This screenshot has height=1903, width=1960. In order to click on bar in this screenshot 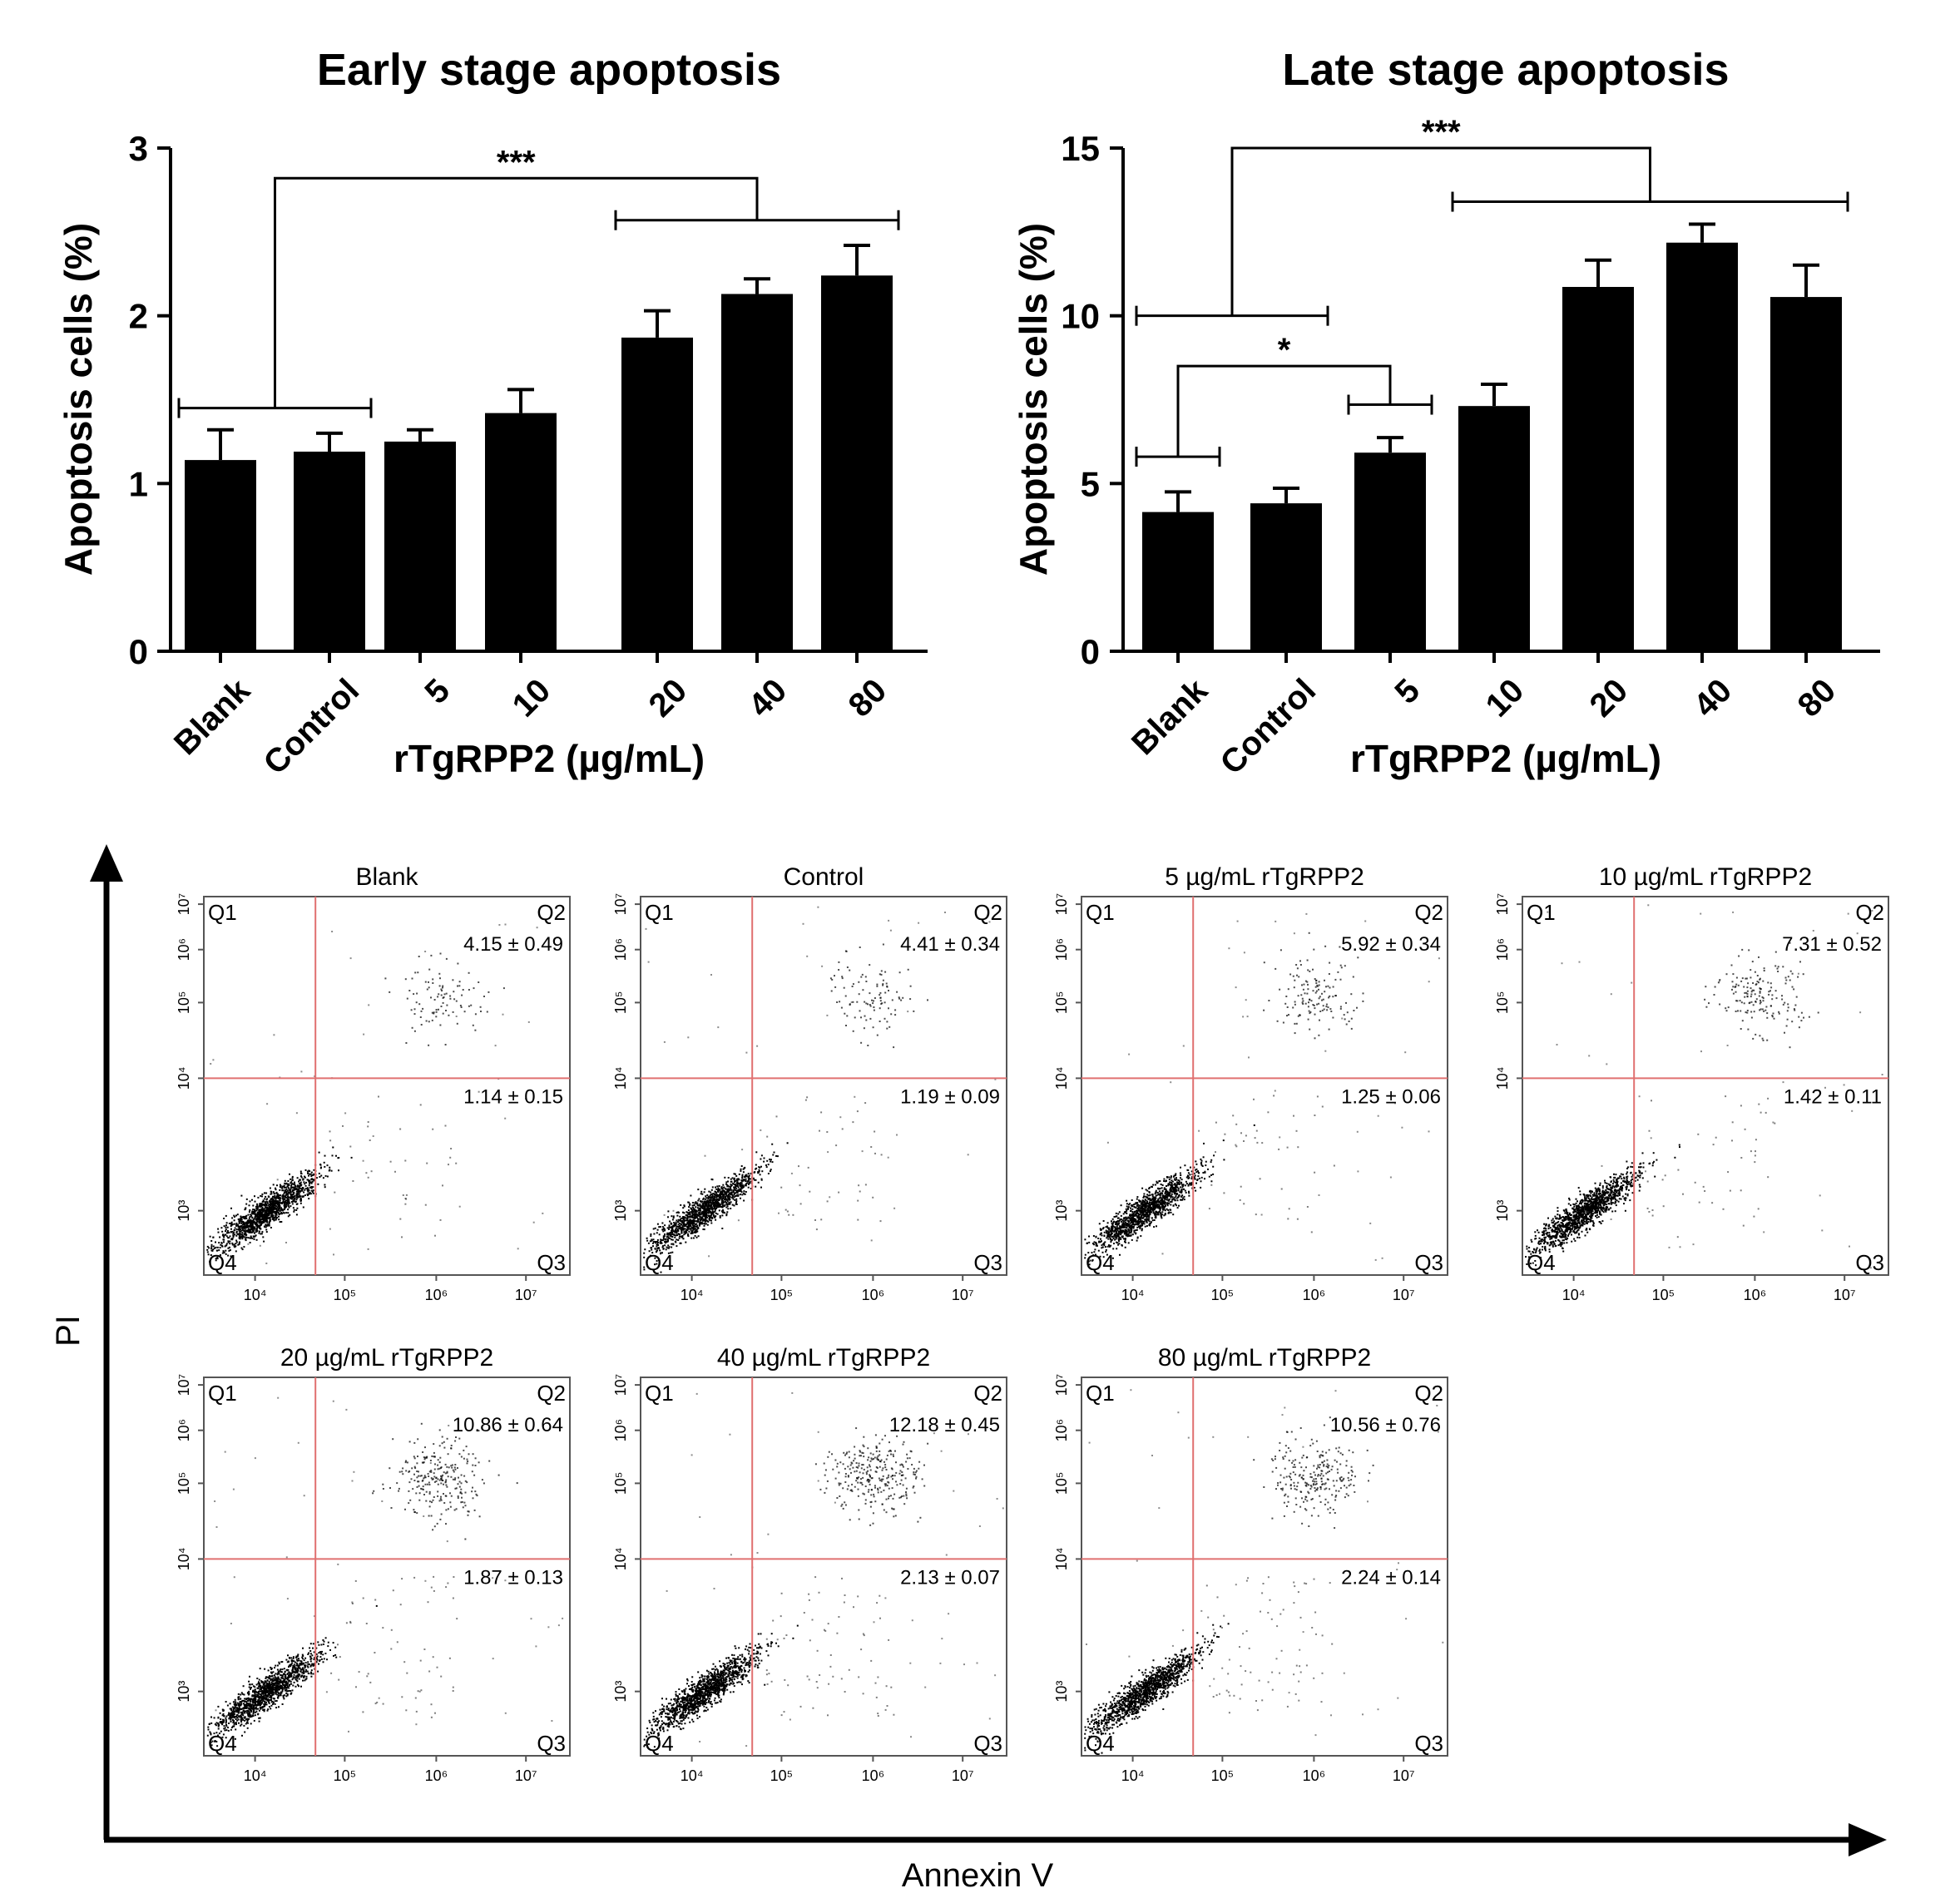, I will do `click(1806, 474)`.